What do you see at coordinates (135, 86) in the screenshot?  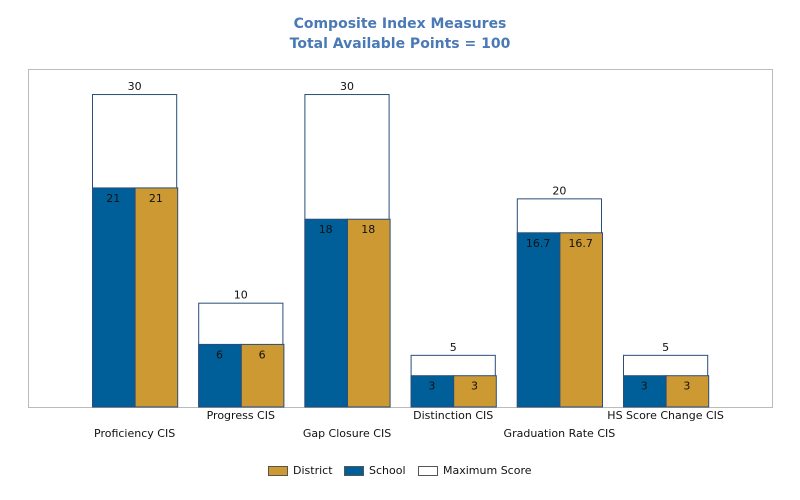 I see `data-label-maximum-proficiency-cis: 30` at bounding box center [135, 86].